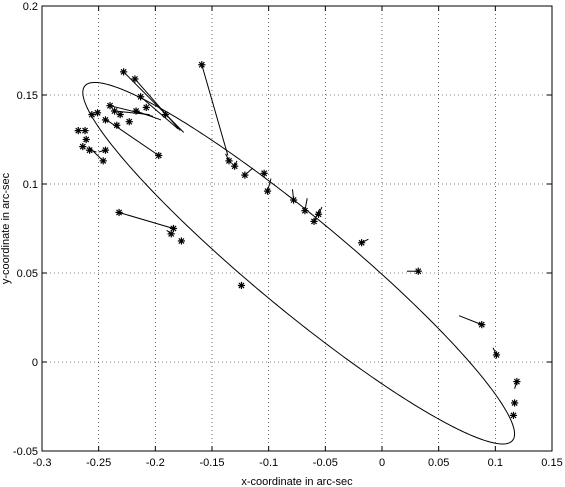 The height and width of the screenshot is (487, 565). I want to click on y-tick-label: -0.05, so click(25, 452).